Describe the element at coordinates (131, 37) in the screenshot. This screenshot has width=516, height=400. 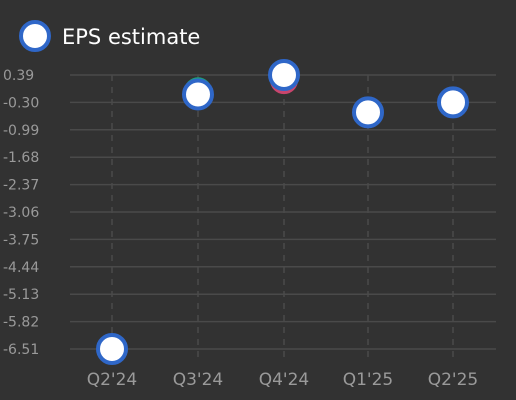
I see `legend-label: EPS estimate` at that location.